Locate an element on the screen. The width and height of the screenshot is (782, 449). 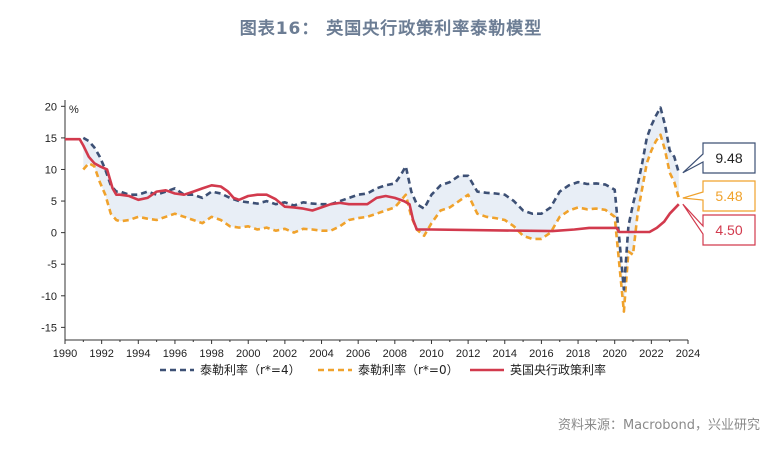
chart-title: 图表16： 英国央行政策利率泰勒模型 is located at coordinates (391, 29).